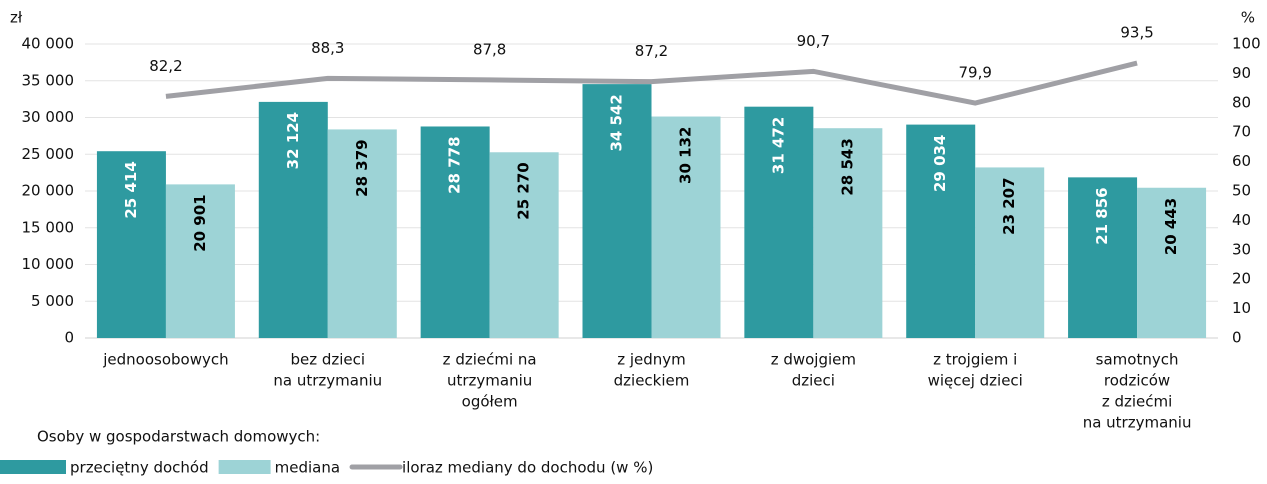 The image size is (1267, 484). What do you see at coordinates (52, 301) in the screenshot?
I see `y-tick-label: 5 000` at bounding box center [52, 301].